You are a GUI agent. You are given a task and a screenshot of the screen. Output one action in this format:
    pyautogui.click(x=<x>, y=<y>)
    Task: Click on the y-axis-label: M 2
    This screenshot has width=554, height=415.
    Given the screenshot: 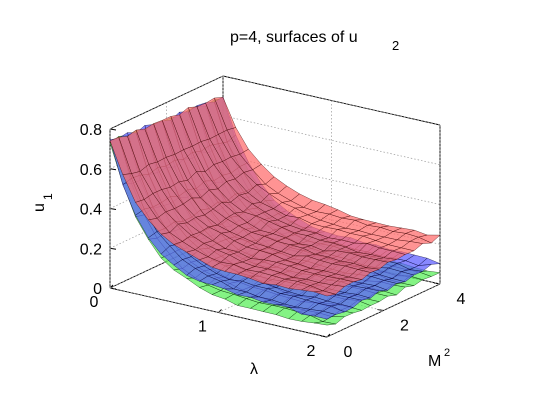 What is the action you would take?
    pyautogui.click(x=439, y=358)
    